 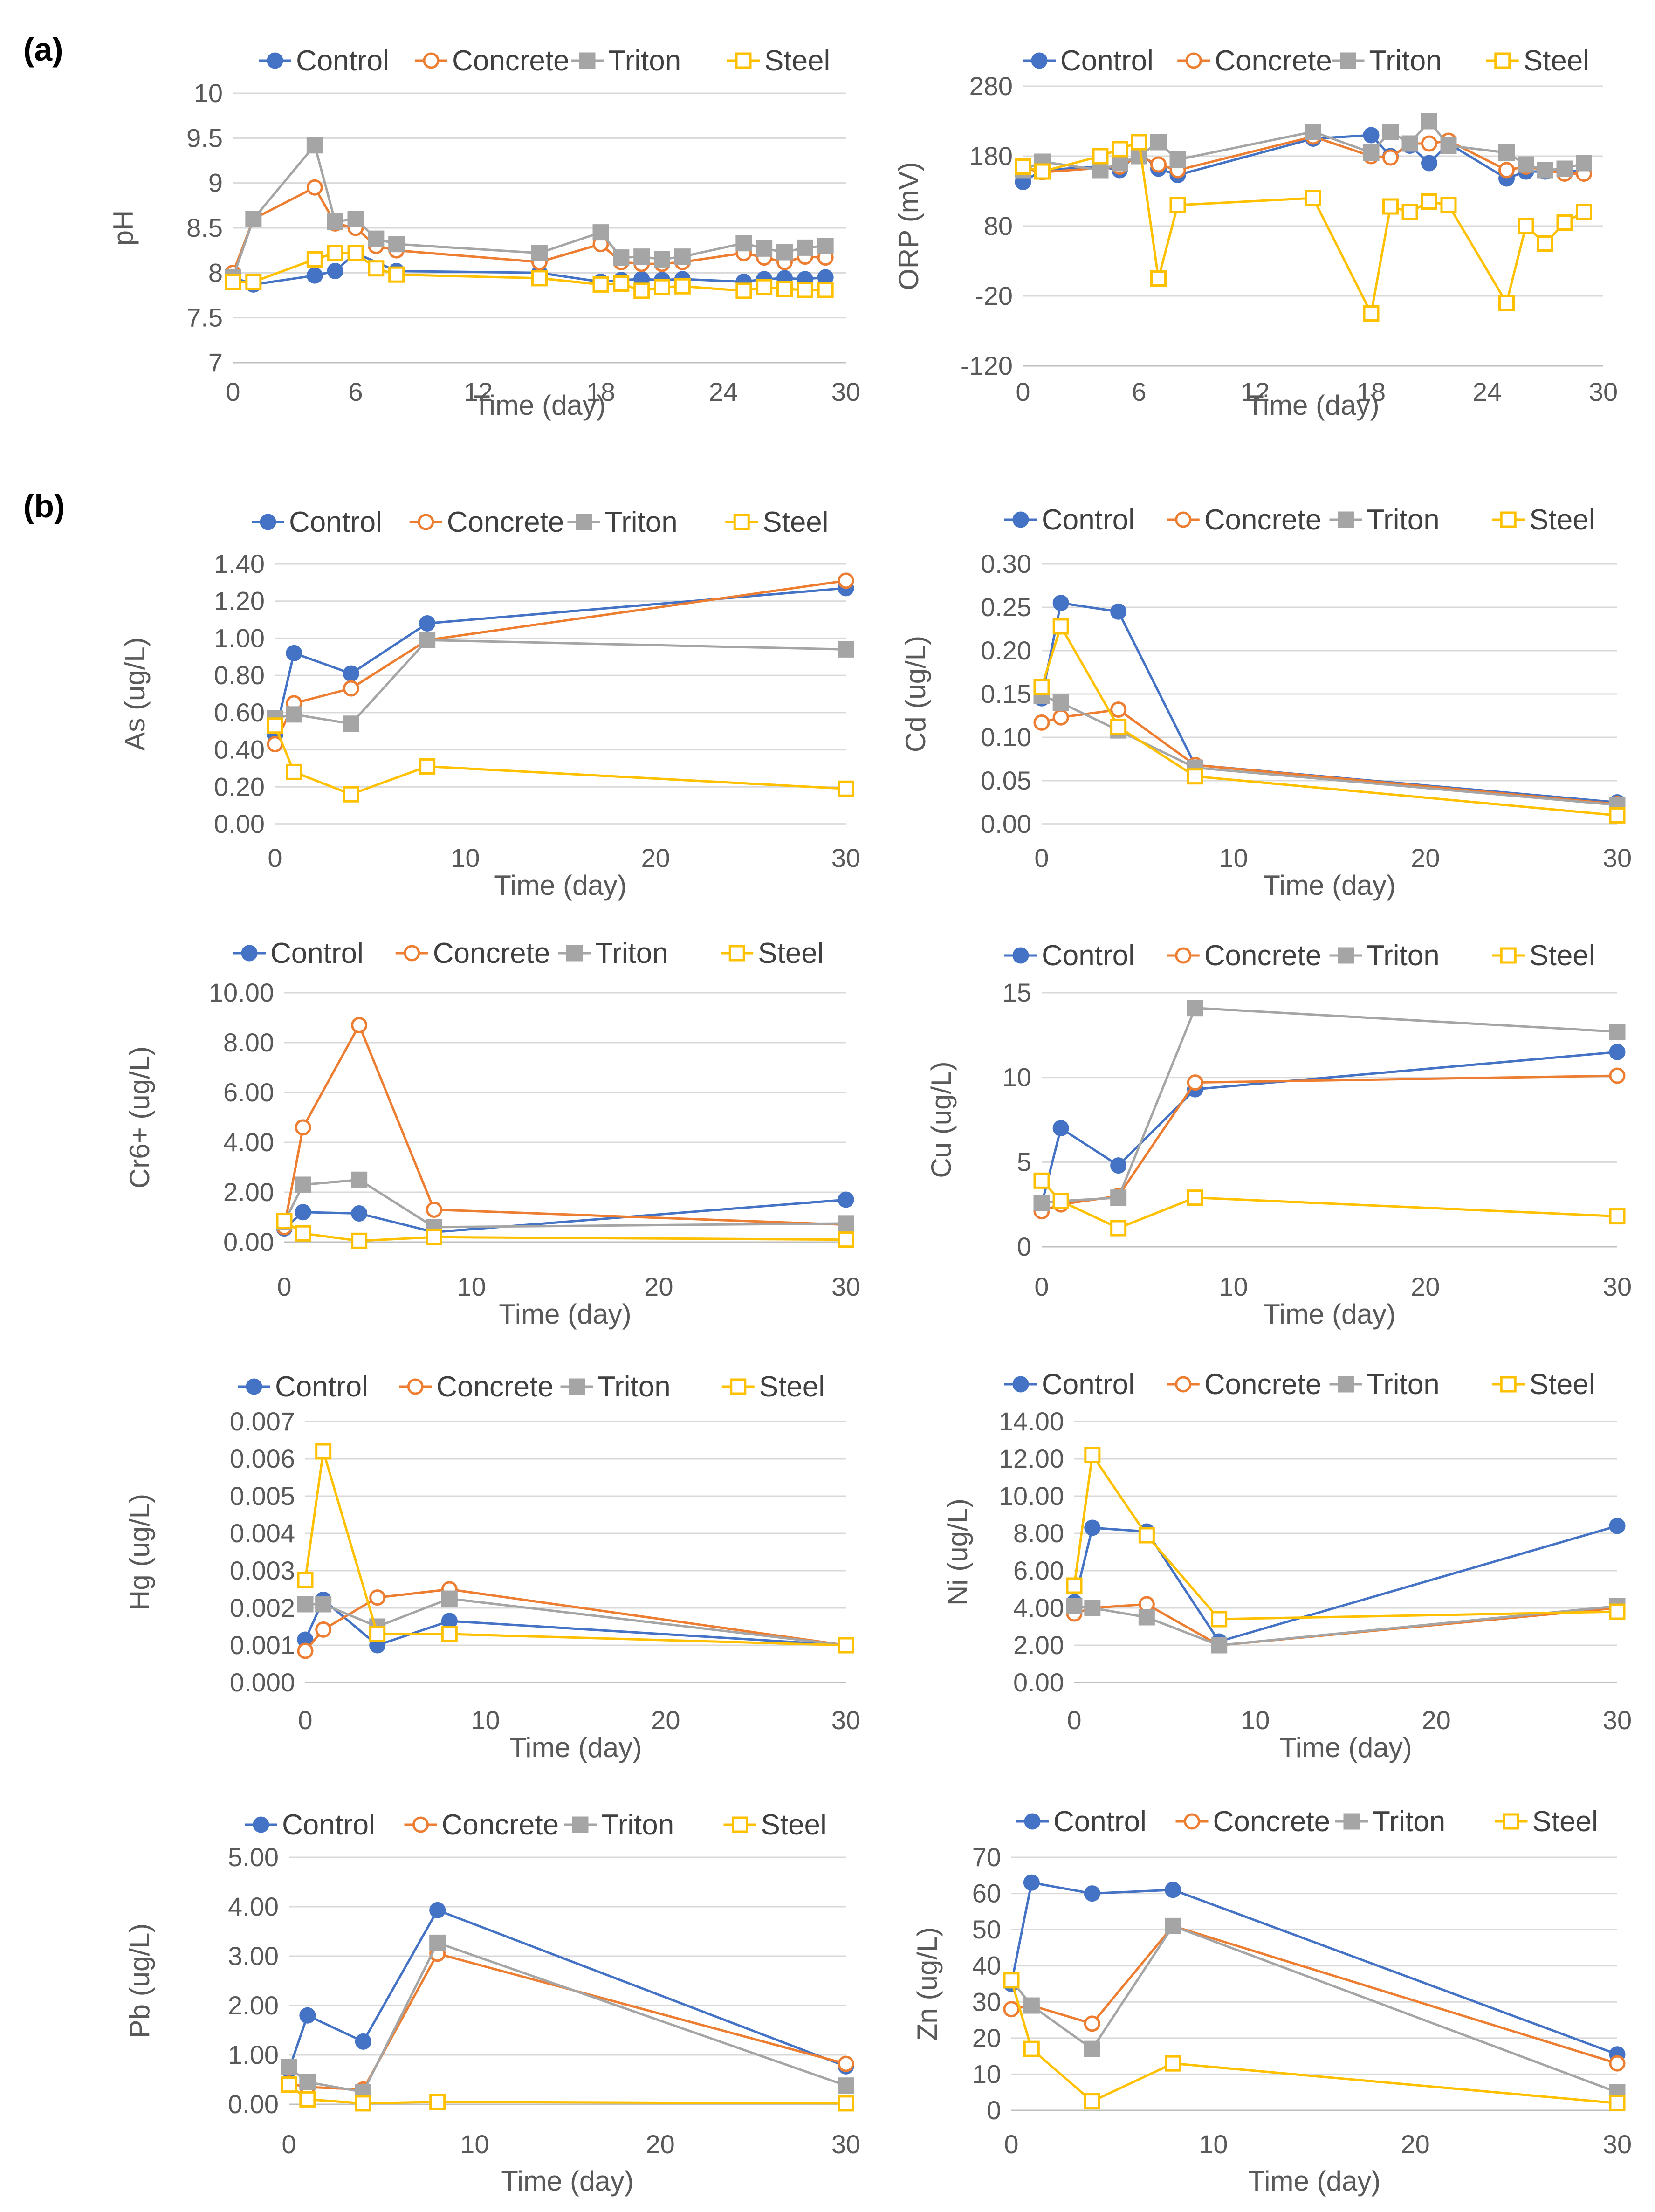 What do you see at coordinates (1255, 1720) in the screenshot?
I see `x-tick-ni: 10` at bounding box center [1255, 1720].